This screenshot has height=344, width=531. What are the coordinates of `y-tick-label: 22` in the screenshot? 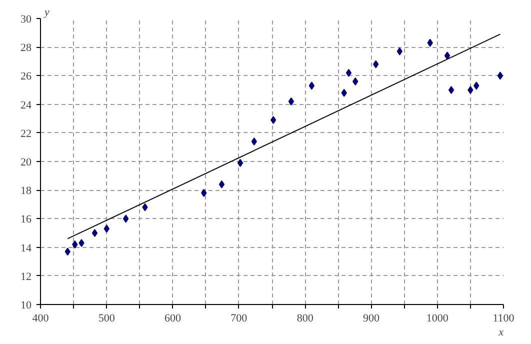 It's located at (26, 134).